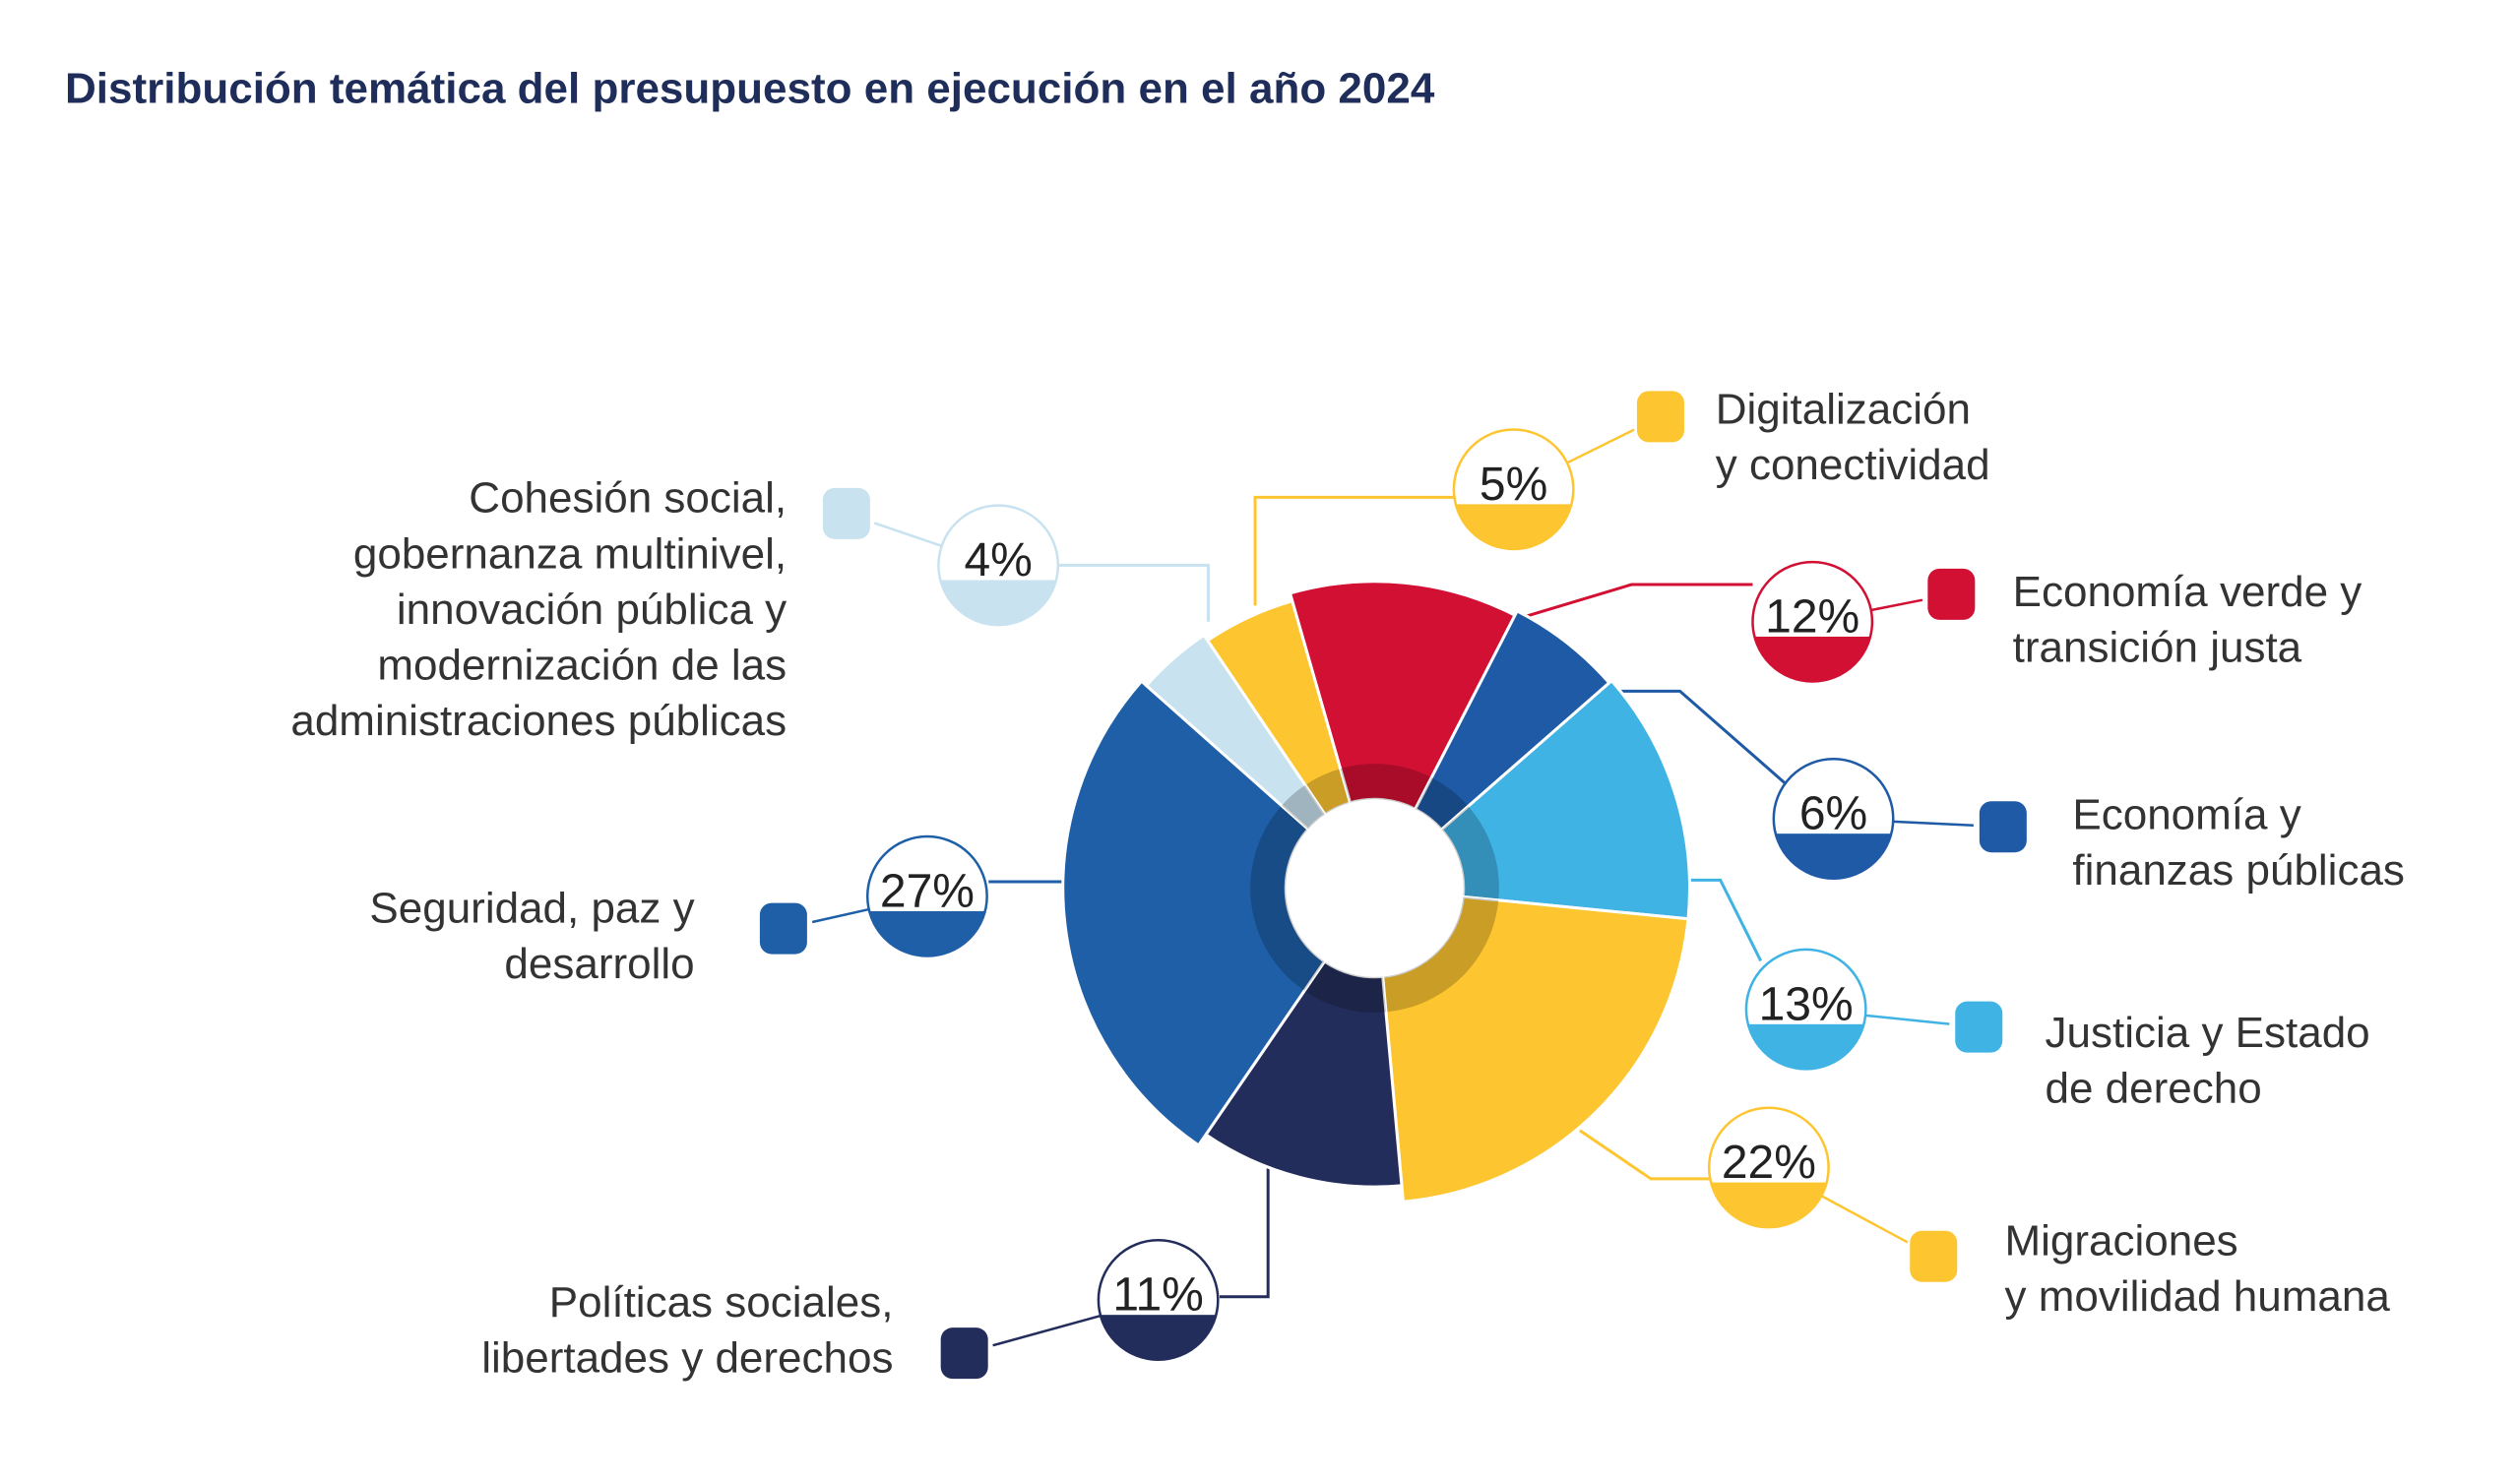  What do you see at coordinates (2187, 620) in the screenshot?
I see `category-label: Economía verde y transición justa` at bounding box center [2187, 620].